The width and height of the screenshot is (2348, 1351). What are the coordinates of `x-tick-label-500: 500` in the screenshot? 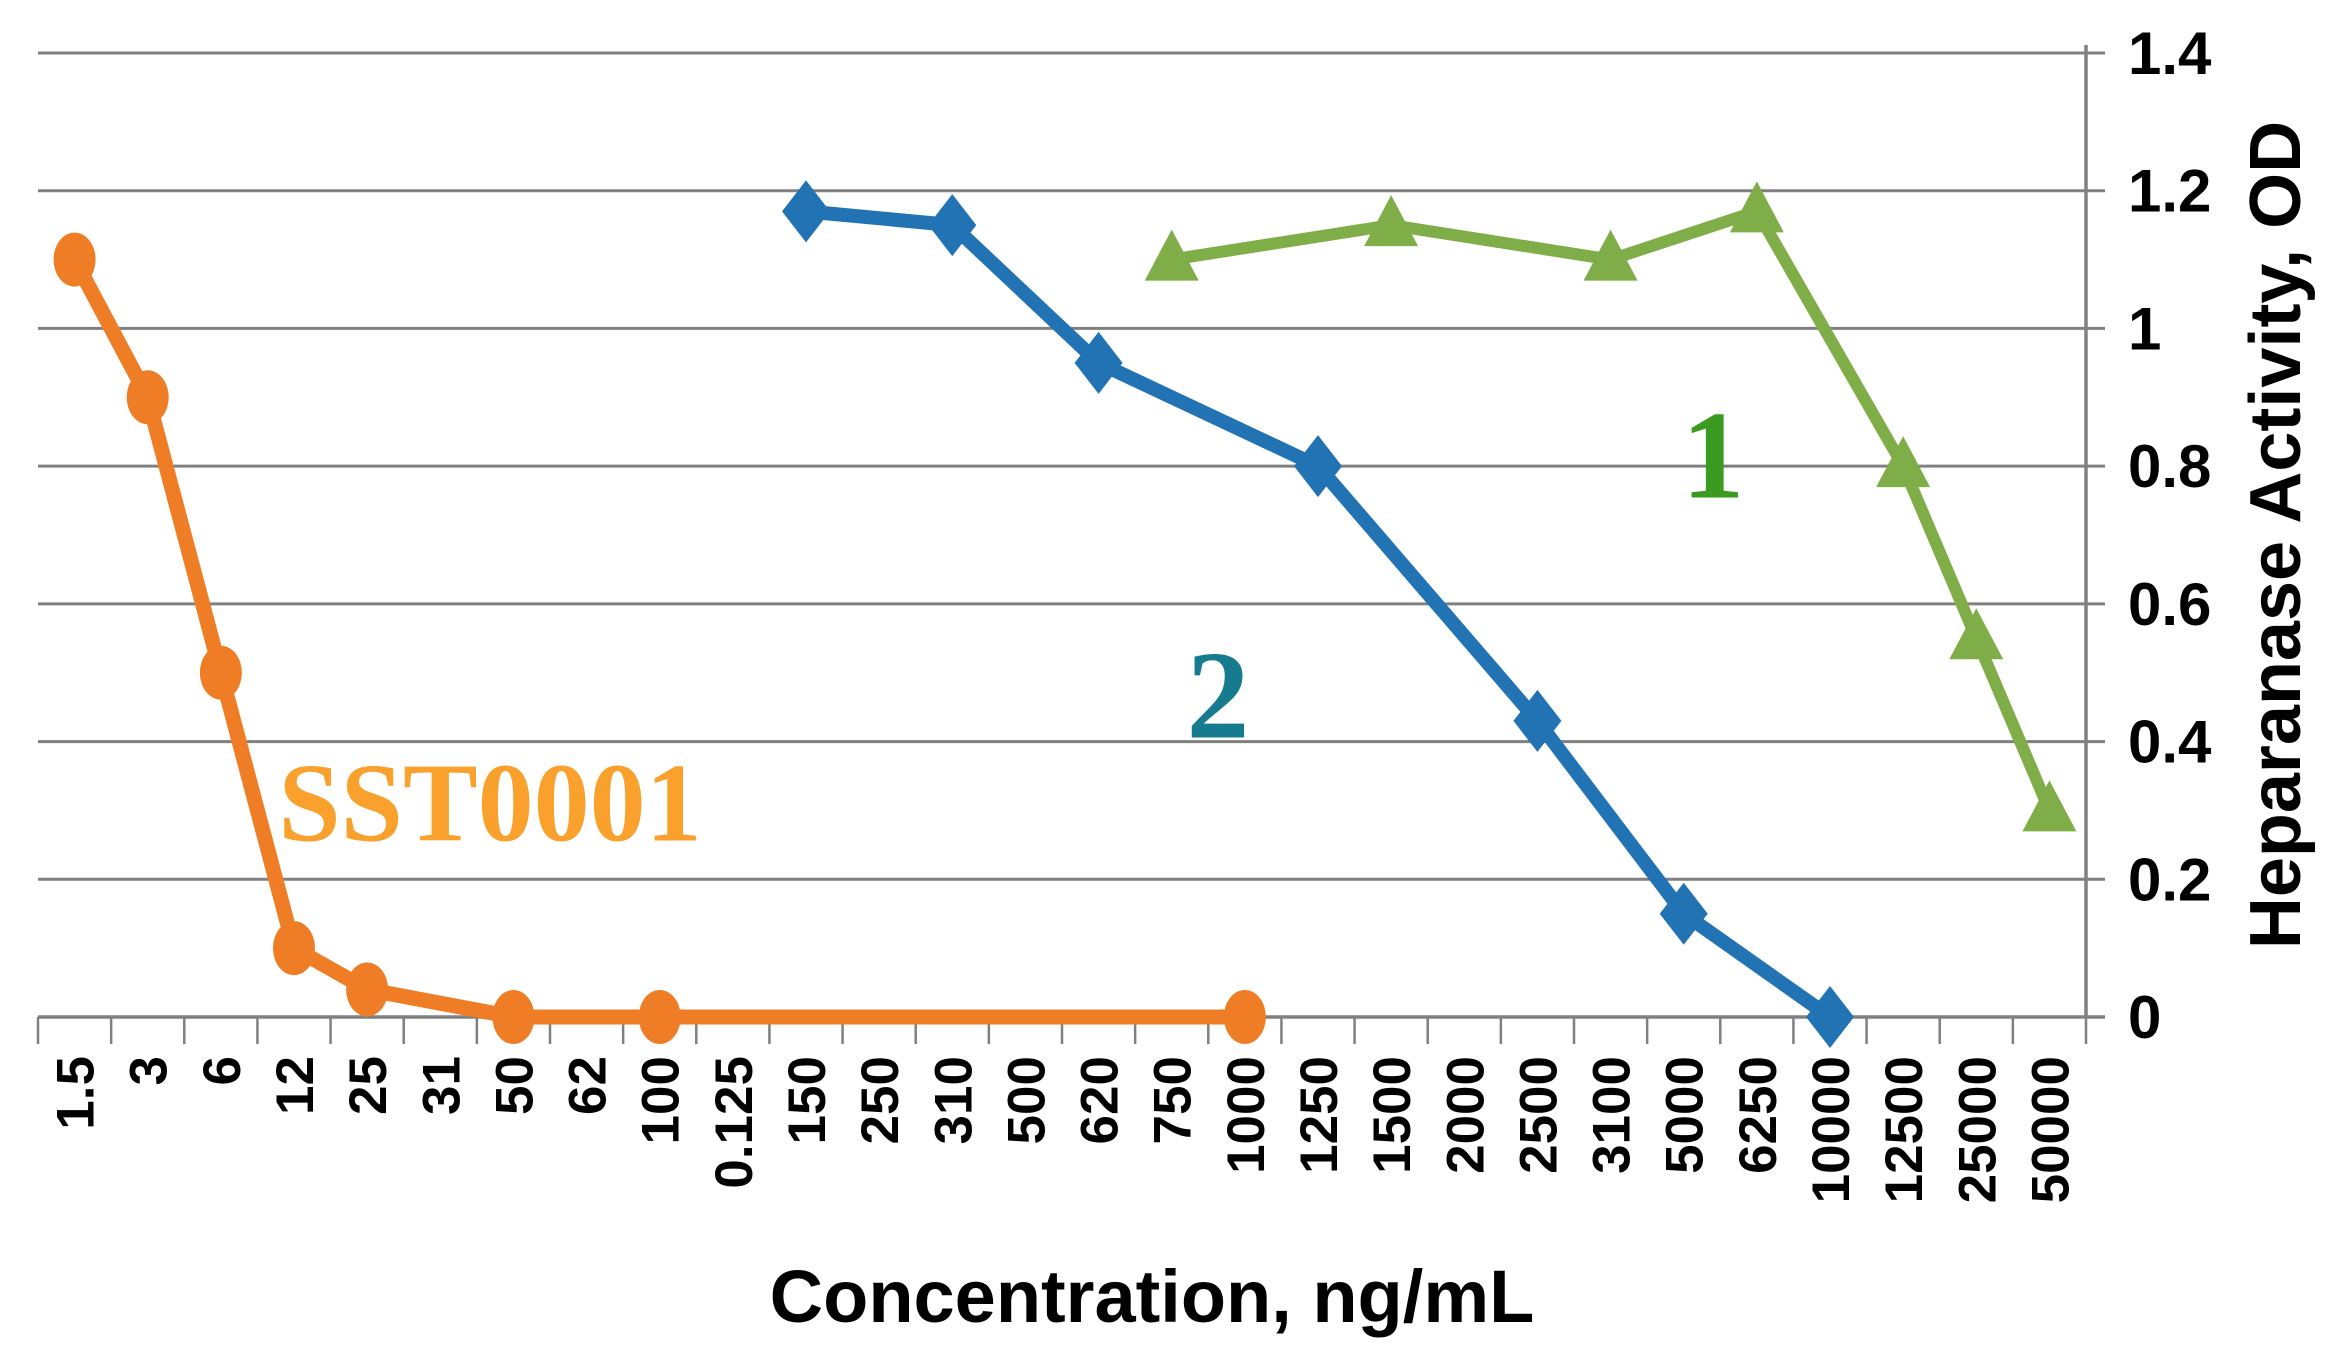 It's located at (1026, 1100).